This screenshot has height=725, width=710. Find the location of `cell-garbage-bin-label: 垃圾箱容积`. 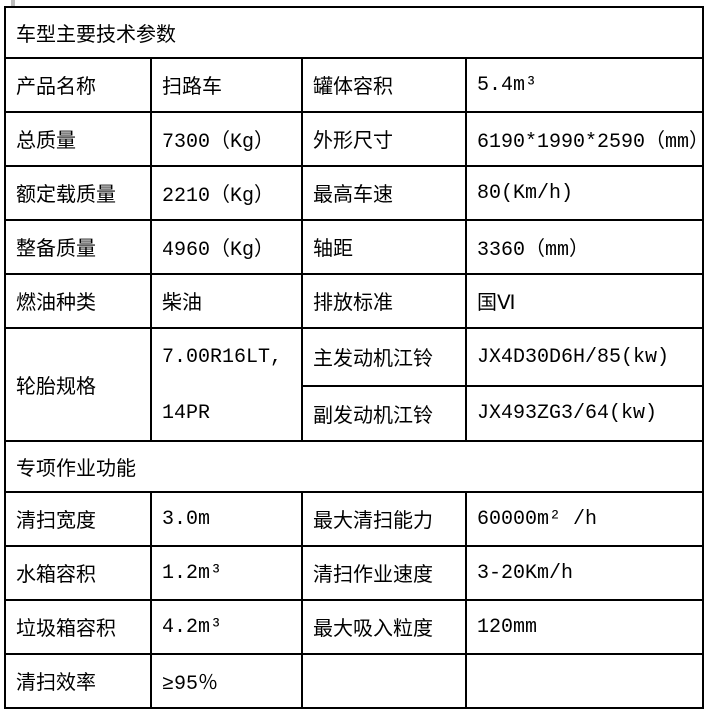

cell-garbage-bin-label: 垃圾箱容积 is located at coordinates (78, 627).